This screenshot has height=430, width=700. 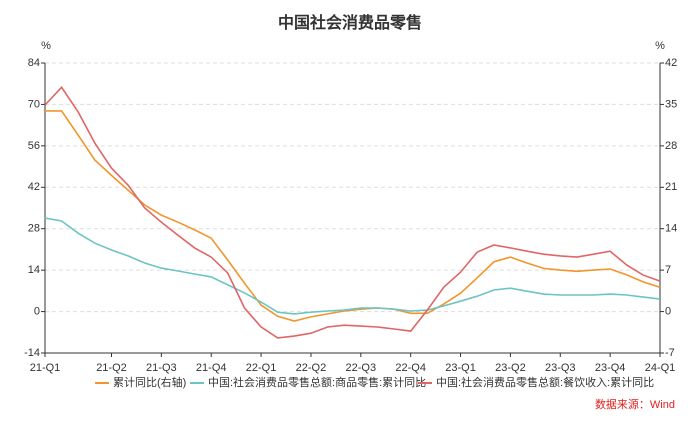 What do you see at coordinates (350, 22) in the screenshot?
I see `chart-title: 中国社会消费品零售` at bounding box center [350, 22].